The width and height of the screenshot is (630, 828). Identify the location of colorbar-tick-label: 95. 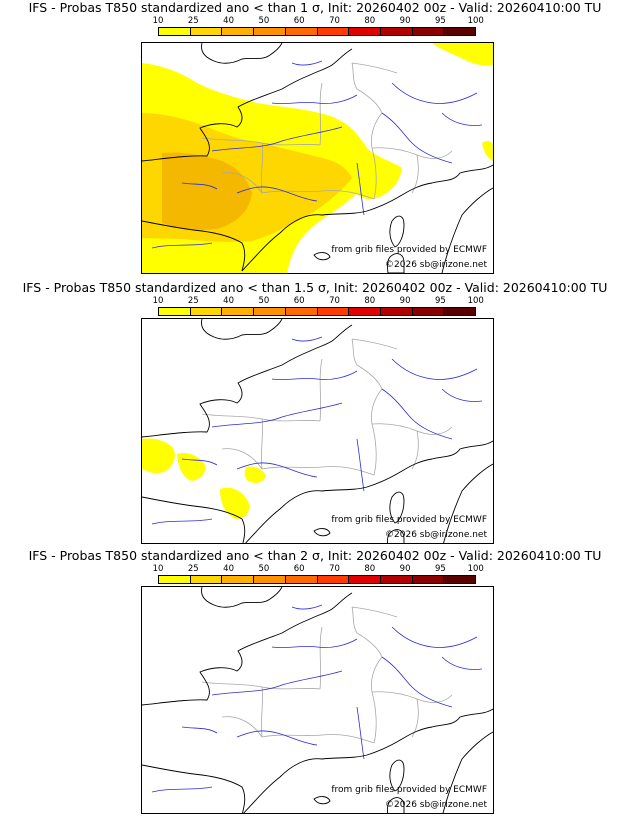
(440, 21).